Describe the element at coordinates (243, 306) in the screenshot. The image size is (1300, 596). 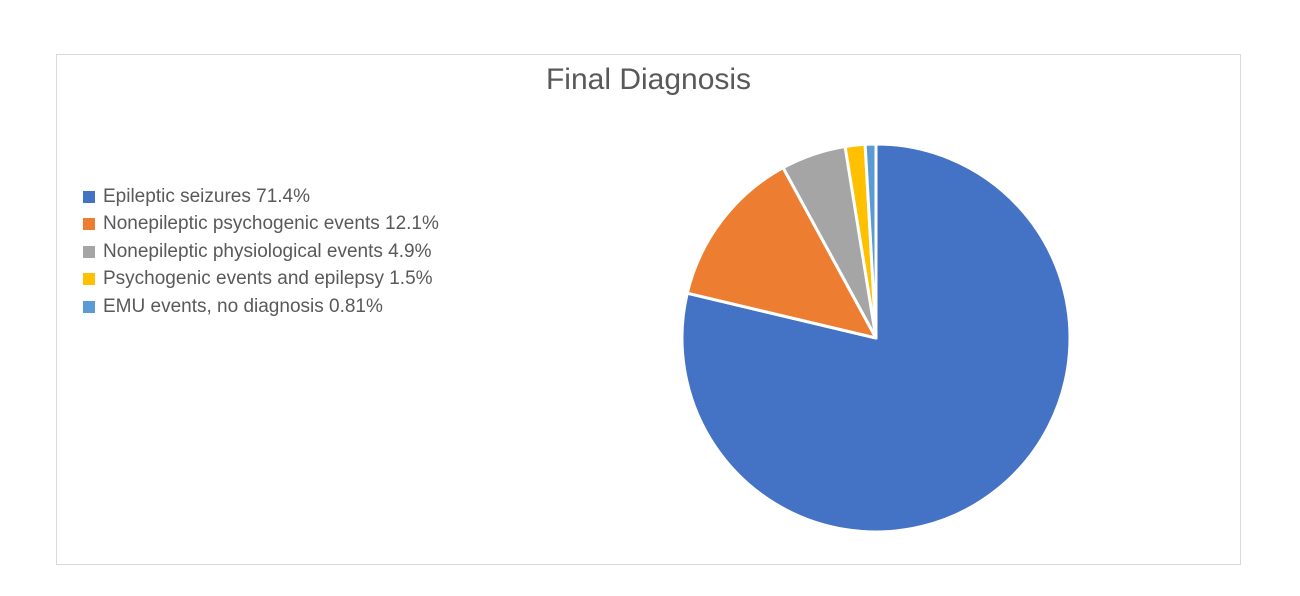
I see `legend-label-emu-no-diagnosis: EMU events, no diagnosis 0.81%` at that location.